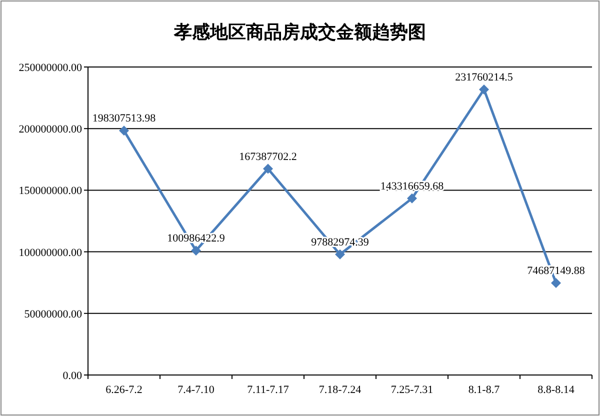 The image size is (600, 416). Describe the element at coordinates (299, 32) in the screenshot. I see `chart-title: 孝感地区商品房成交金额趋势图` at that location.